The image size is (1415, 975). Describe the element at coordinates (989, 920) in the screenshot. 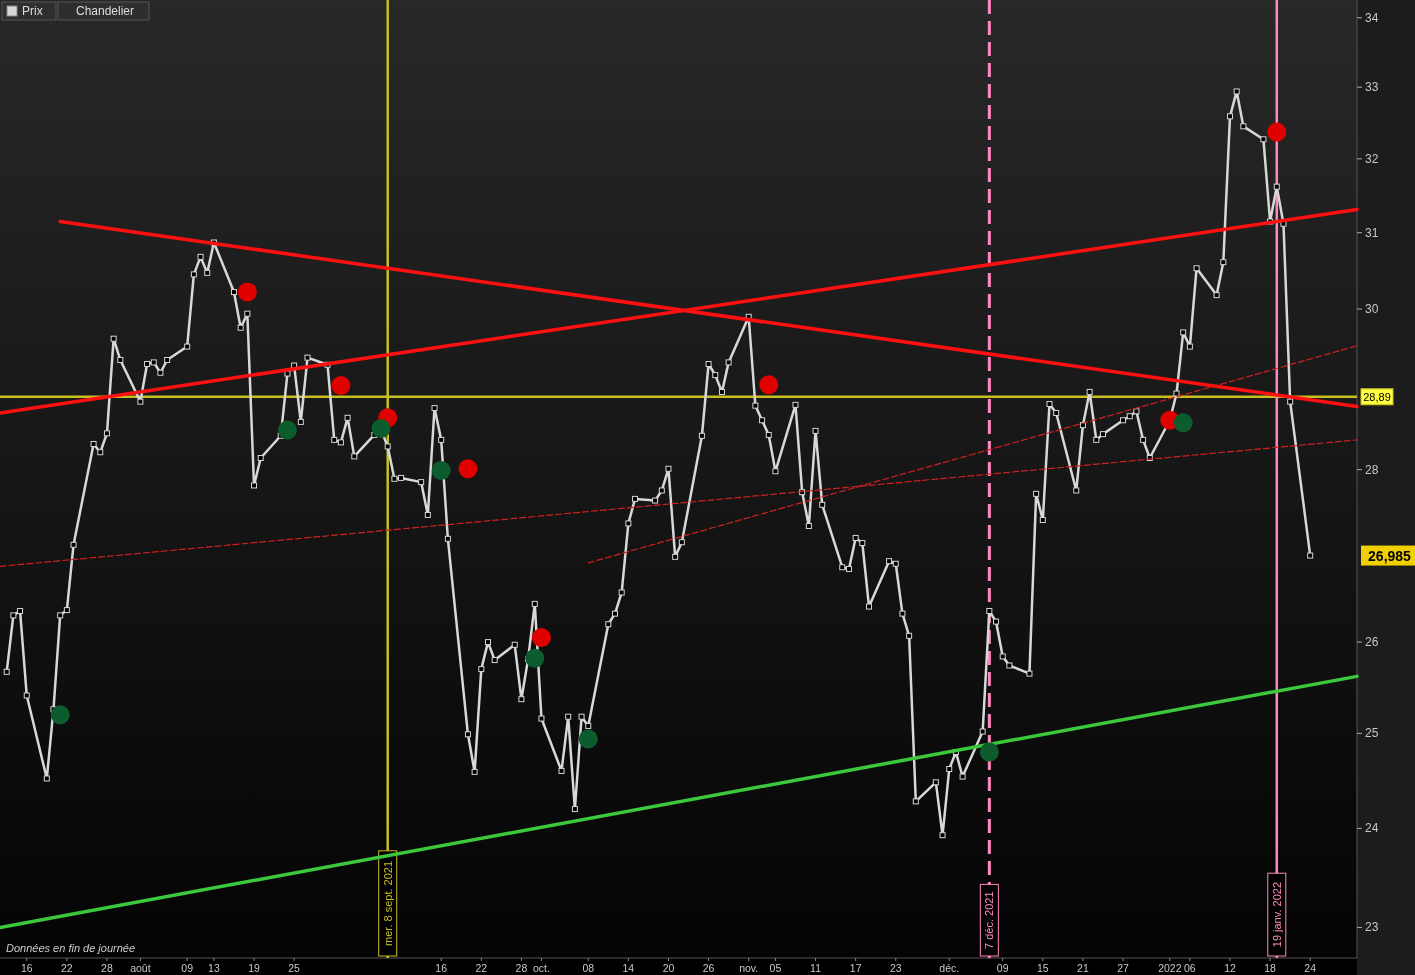

I see `ref-line-label: 7 déc. 2021` at that location.